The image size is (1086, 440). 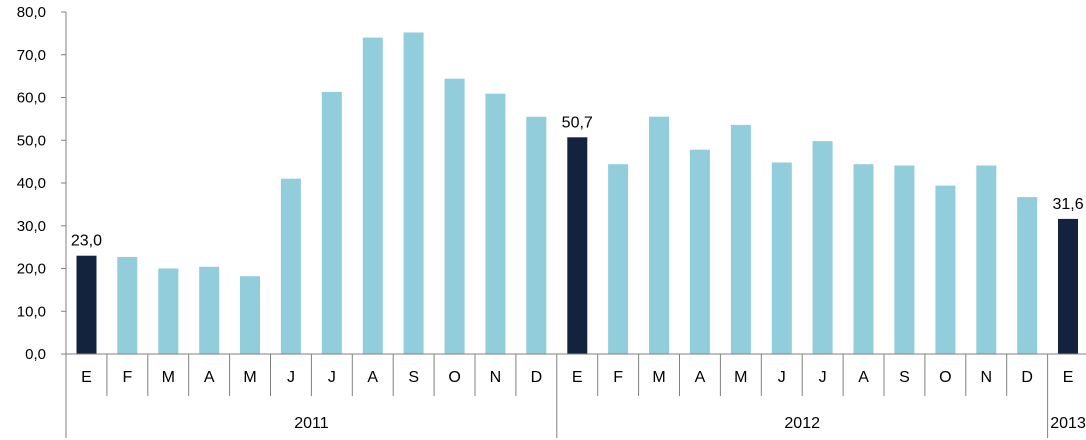 I want to click on year-label: 2012, so click(x=802, y=423).